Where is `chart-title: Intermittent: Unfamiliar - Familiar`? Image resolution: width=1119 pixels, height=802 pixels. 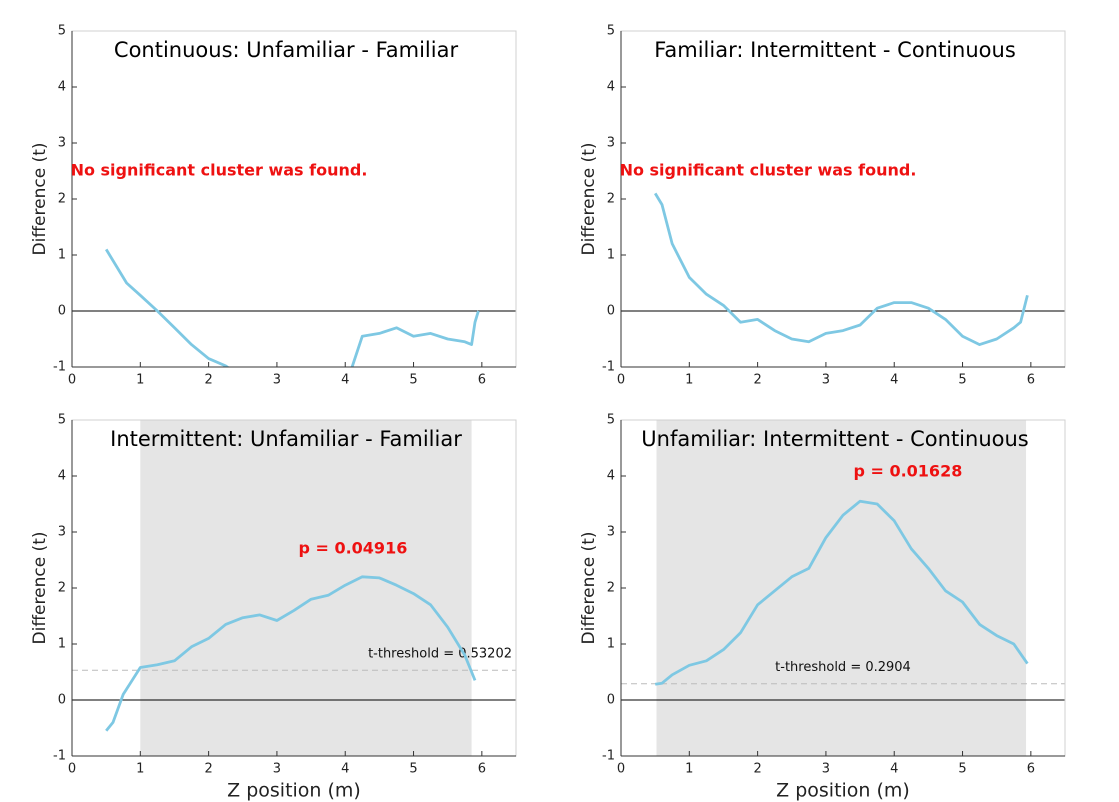 chart-title: Intermittent: Unfamiliar - Familiar is located at coordinates (286, 439).